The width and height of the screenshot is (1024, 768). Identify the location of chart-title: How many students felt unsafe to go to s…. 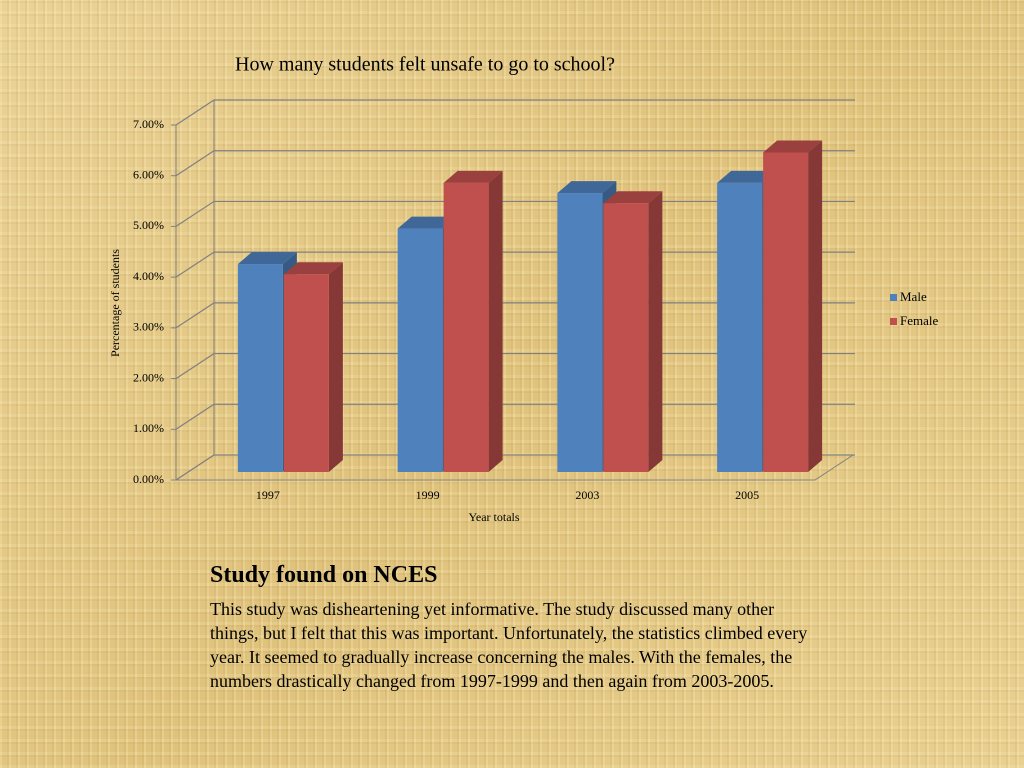
(425, 65).